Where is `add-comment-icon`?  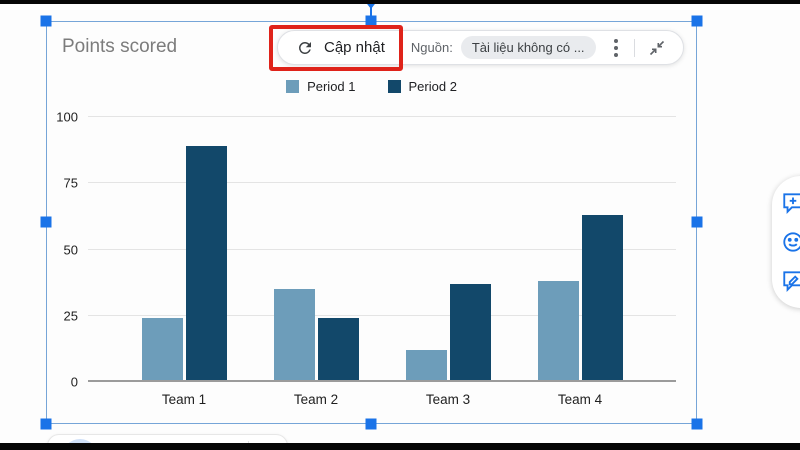
add-comment-icon is located at coordinates (790, 203).